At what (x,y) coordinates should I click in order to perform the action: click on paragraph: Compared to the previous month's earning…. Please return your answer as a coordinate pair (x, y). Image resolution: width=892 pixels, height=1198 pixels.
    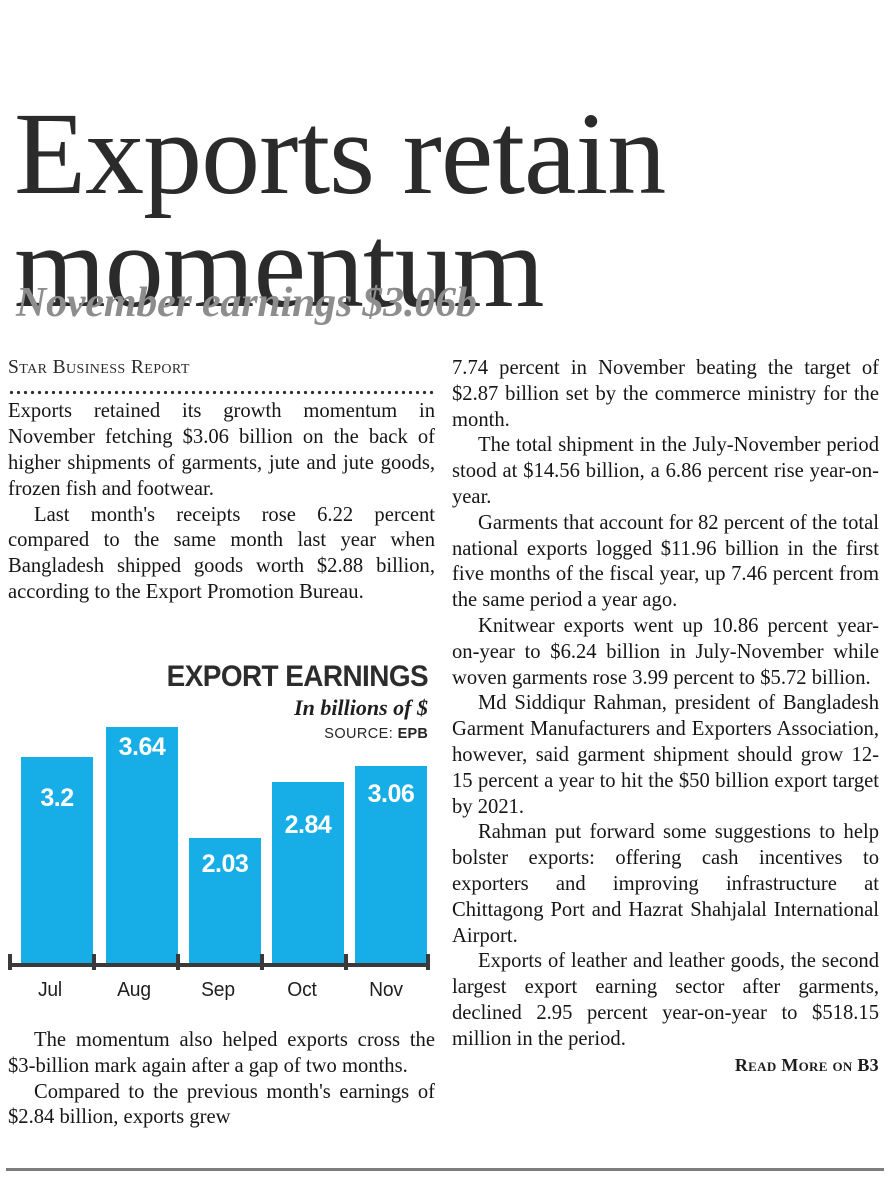
    Looking at the image, I should click on (221, 1104).